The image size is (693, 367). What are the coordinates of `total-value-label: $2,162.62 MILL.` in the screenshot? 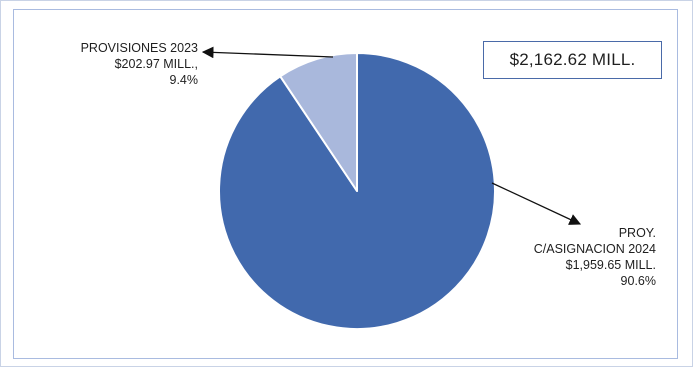 It's located at (572, 59).